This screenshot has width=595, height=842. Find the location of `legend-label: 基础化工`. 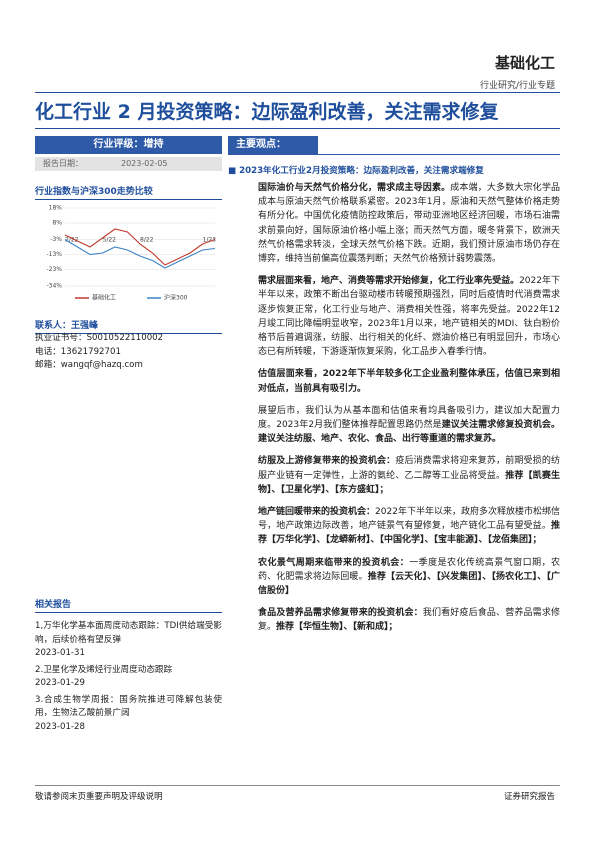

legend-label: 基础化工 is located at coordinates (104, 298).